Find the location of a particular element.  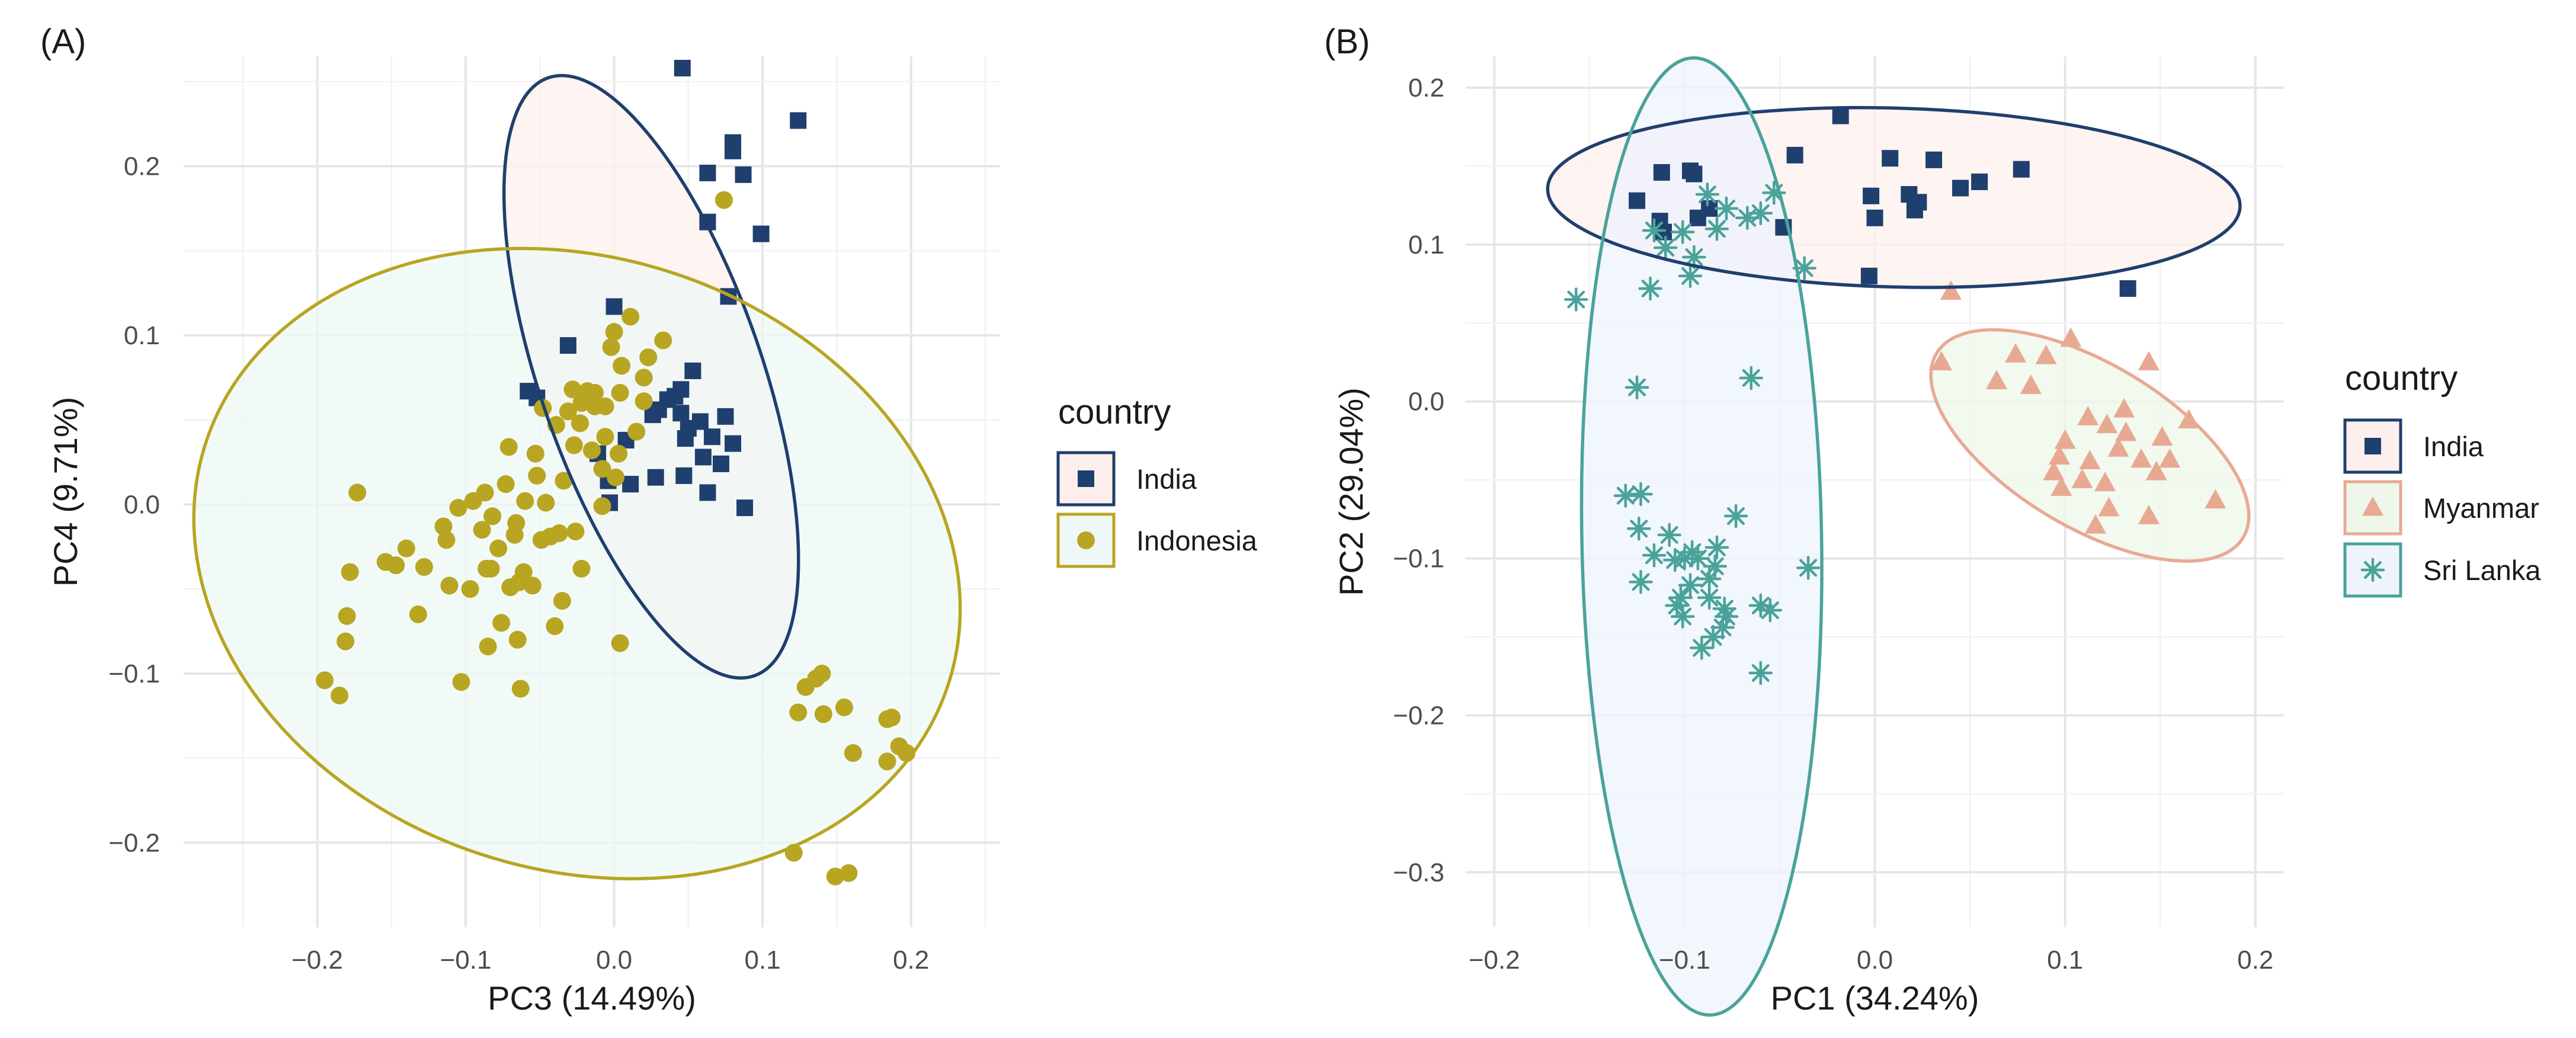

legend-item-sri-lanka: Sri Lanka is located at coordinates (2442, 570).